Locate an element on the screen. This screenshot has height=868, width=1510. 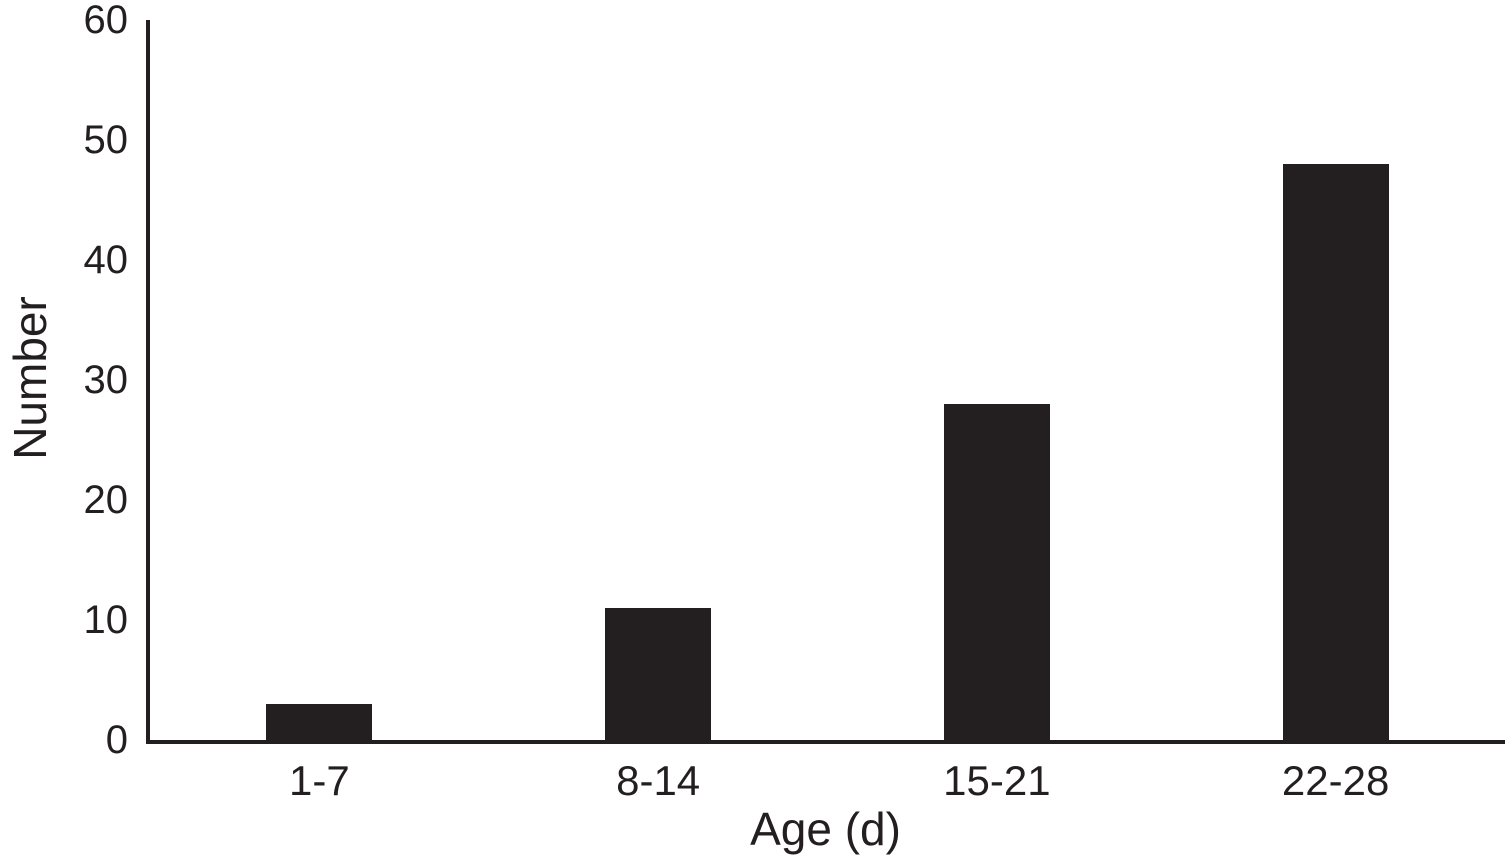
x-tick-label: 8-14 is located at coordinates (658, 780).